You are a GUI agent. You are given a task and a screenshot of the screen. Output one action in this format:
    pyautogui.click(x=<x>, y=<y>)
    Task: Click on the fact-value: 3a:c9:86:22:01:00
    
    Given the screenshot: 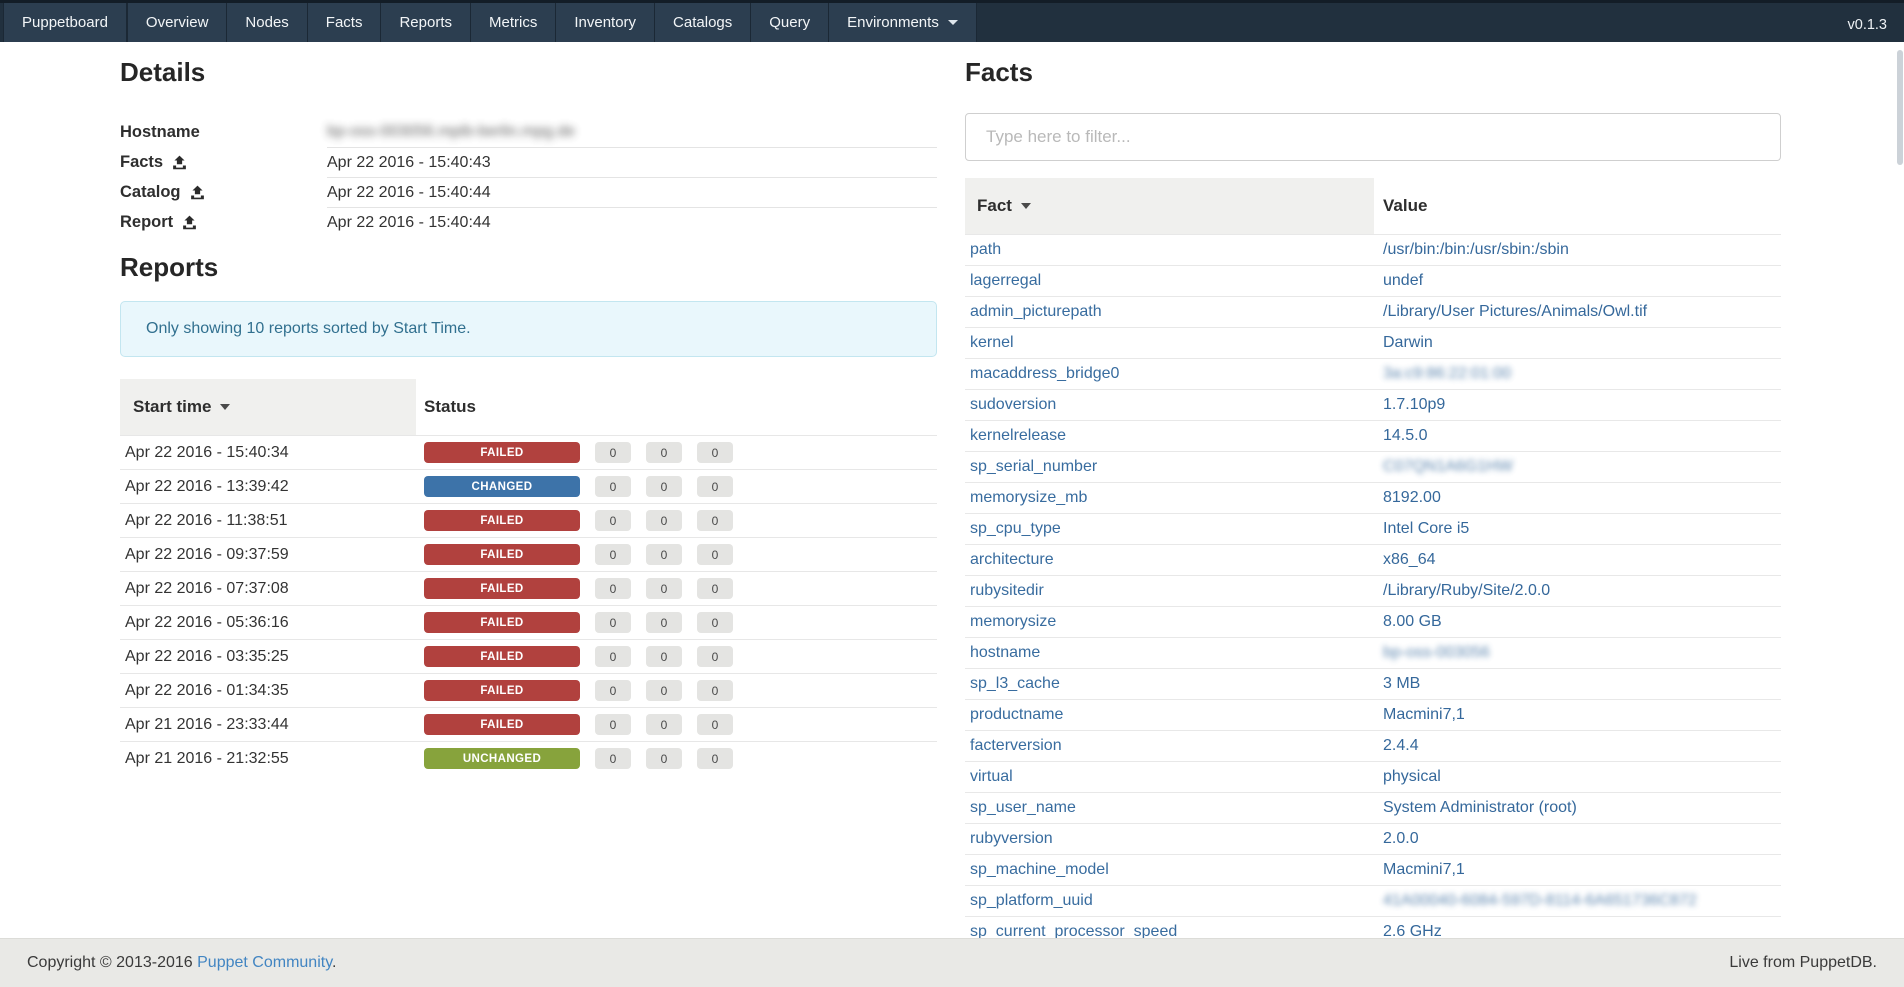 What is the action you would take?
    pyautogui.click(x=1447, y=373)
    